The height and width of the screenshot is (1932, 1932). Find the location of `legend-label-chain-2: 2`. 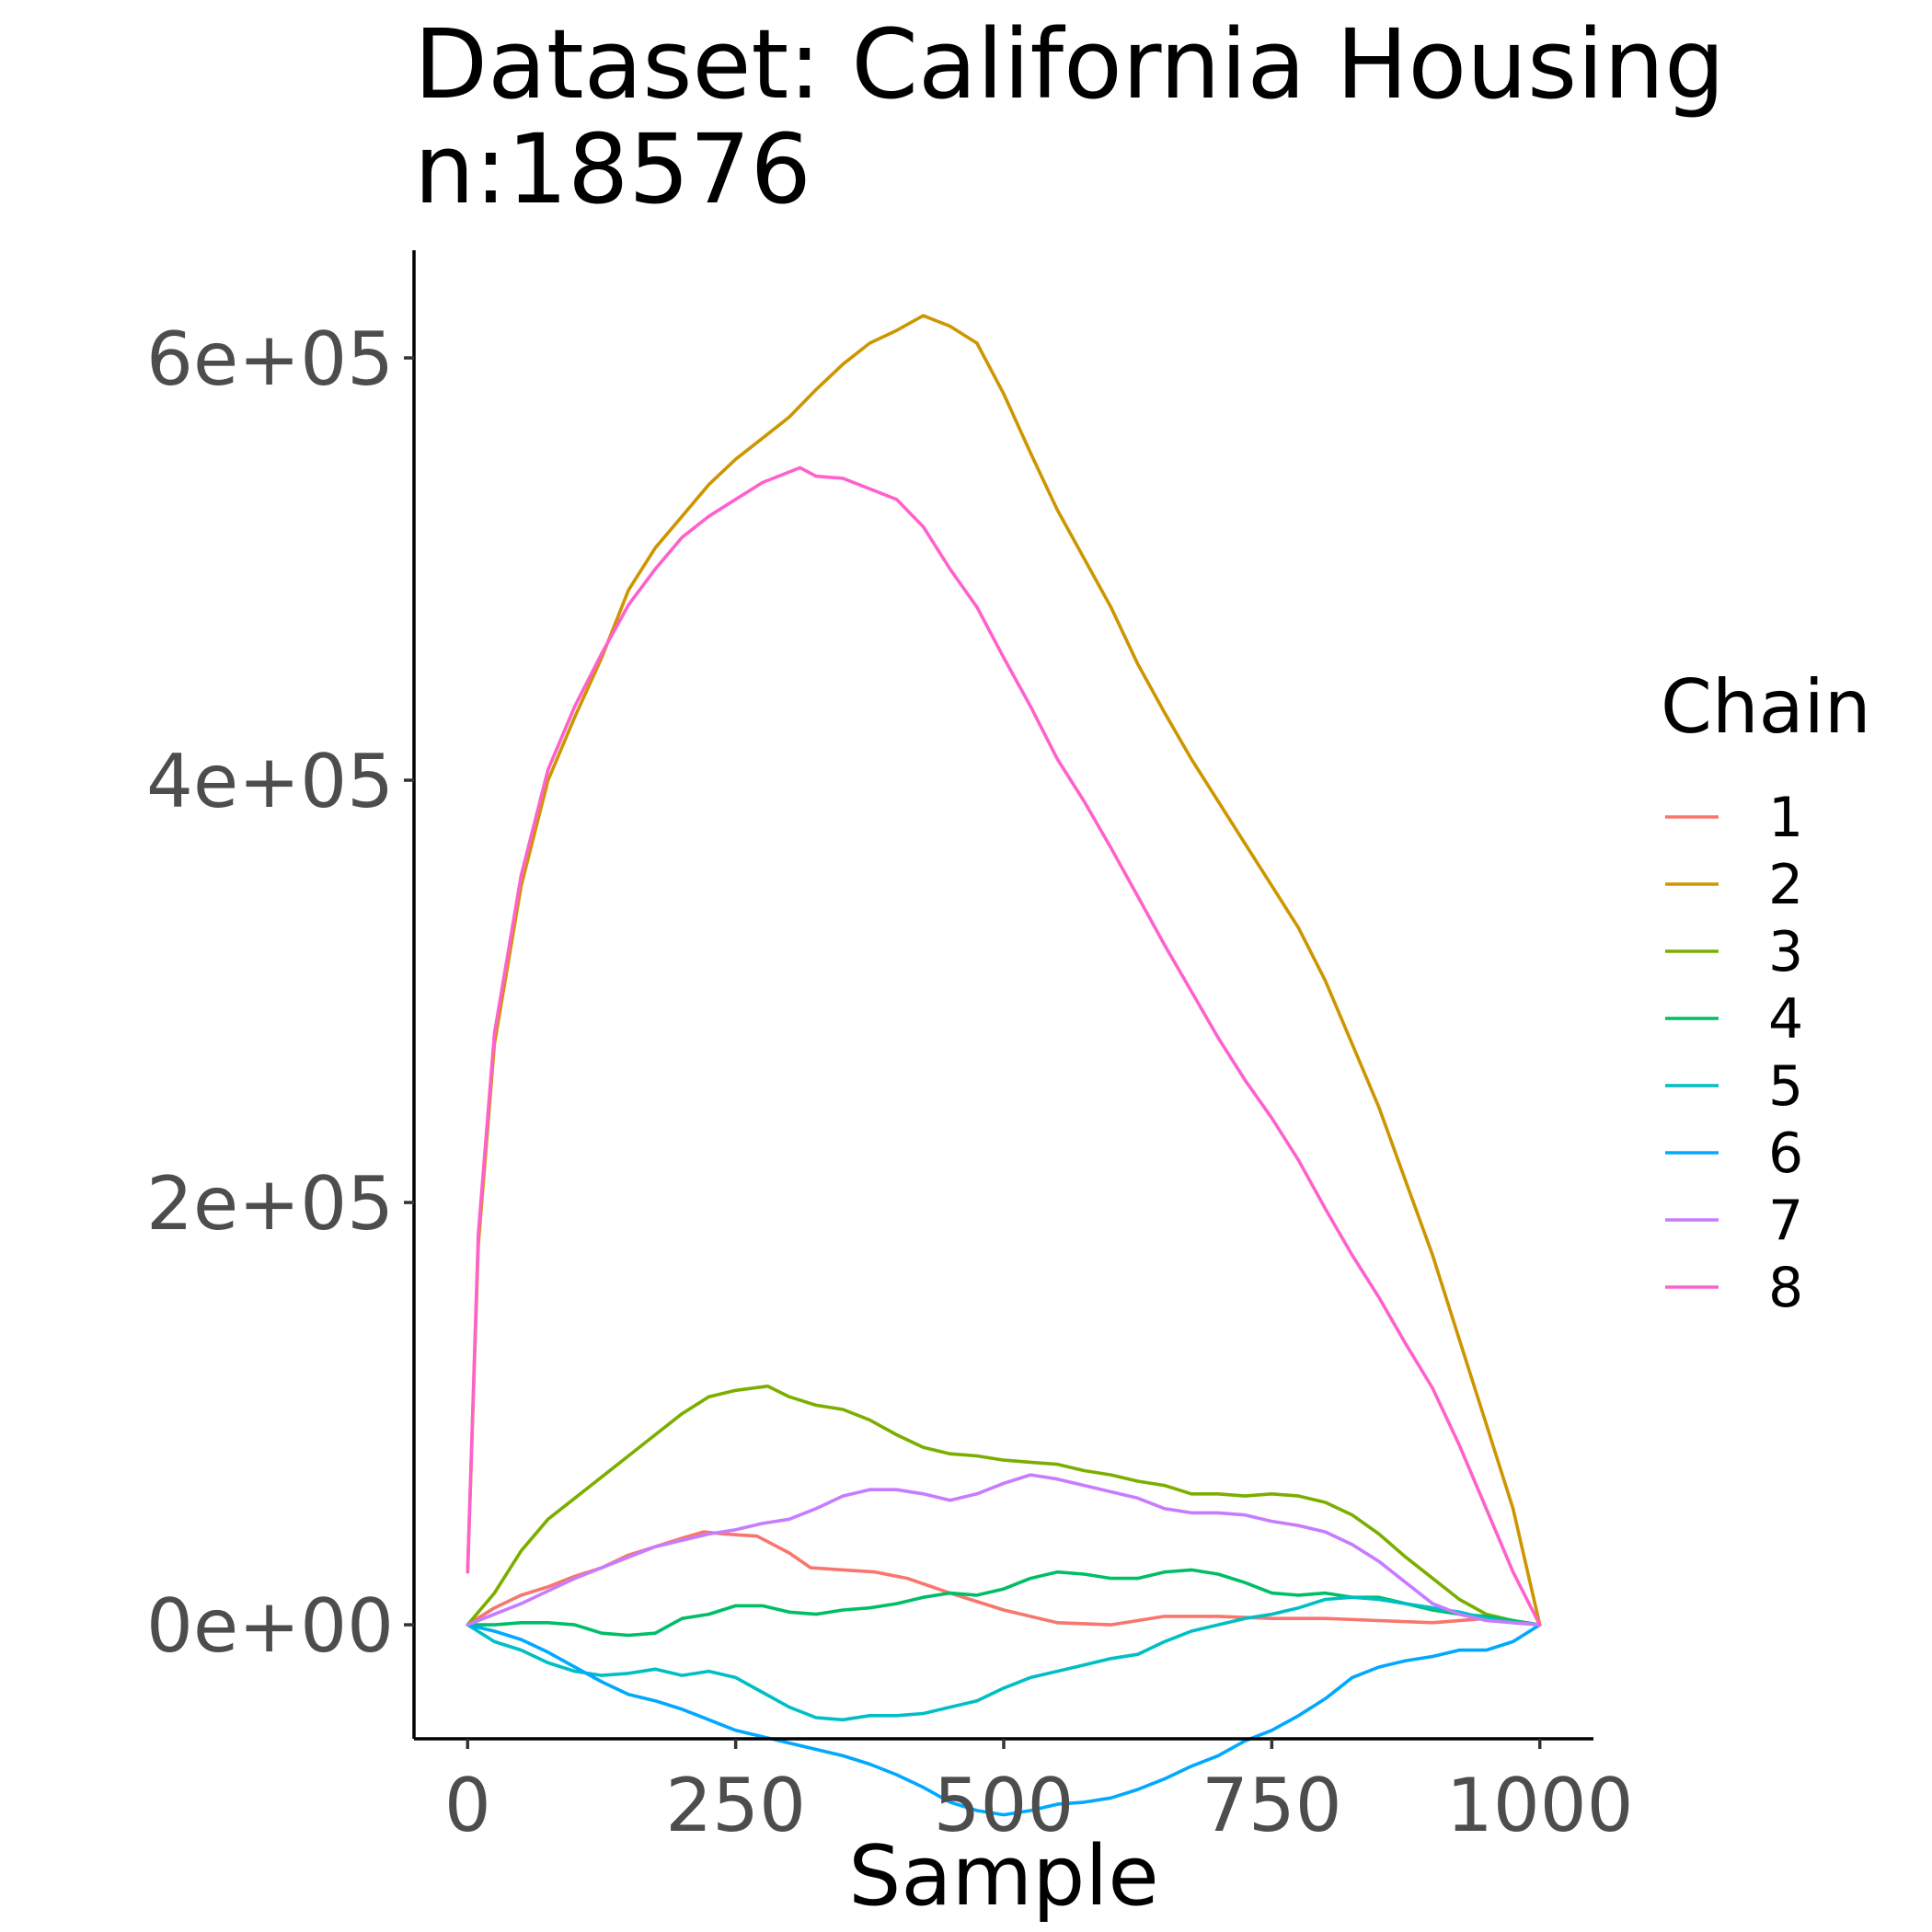

legend-label-chain-2: 2 is located at coordinates (1785, 885).